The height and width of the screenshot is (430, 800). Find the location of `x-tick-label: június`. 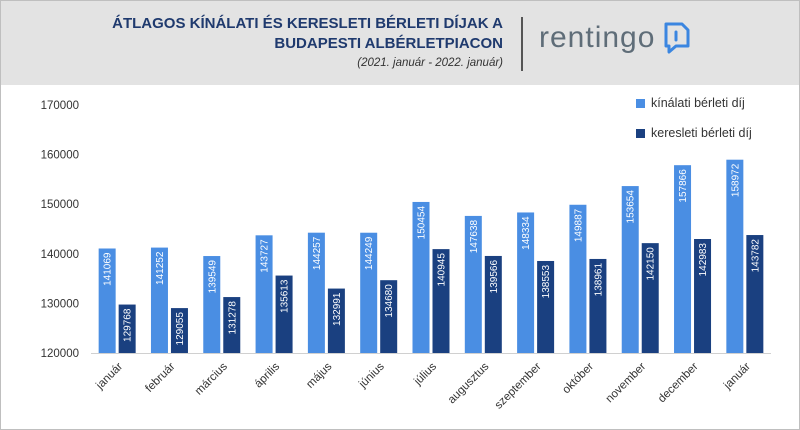

x-tick-label: június is located at coordinates (371, 375).